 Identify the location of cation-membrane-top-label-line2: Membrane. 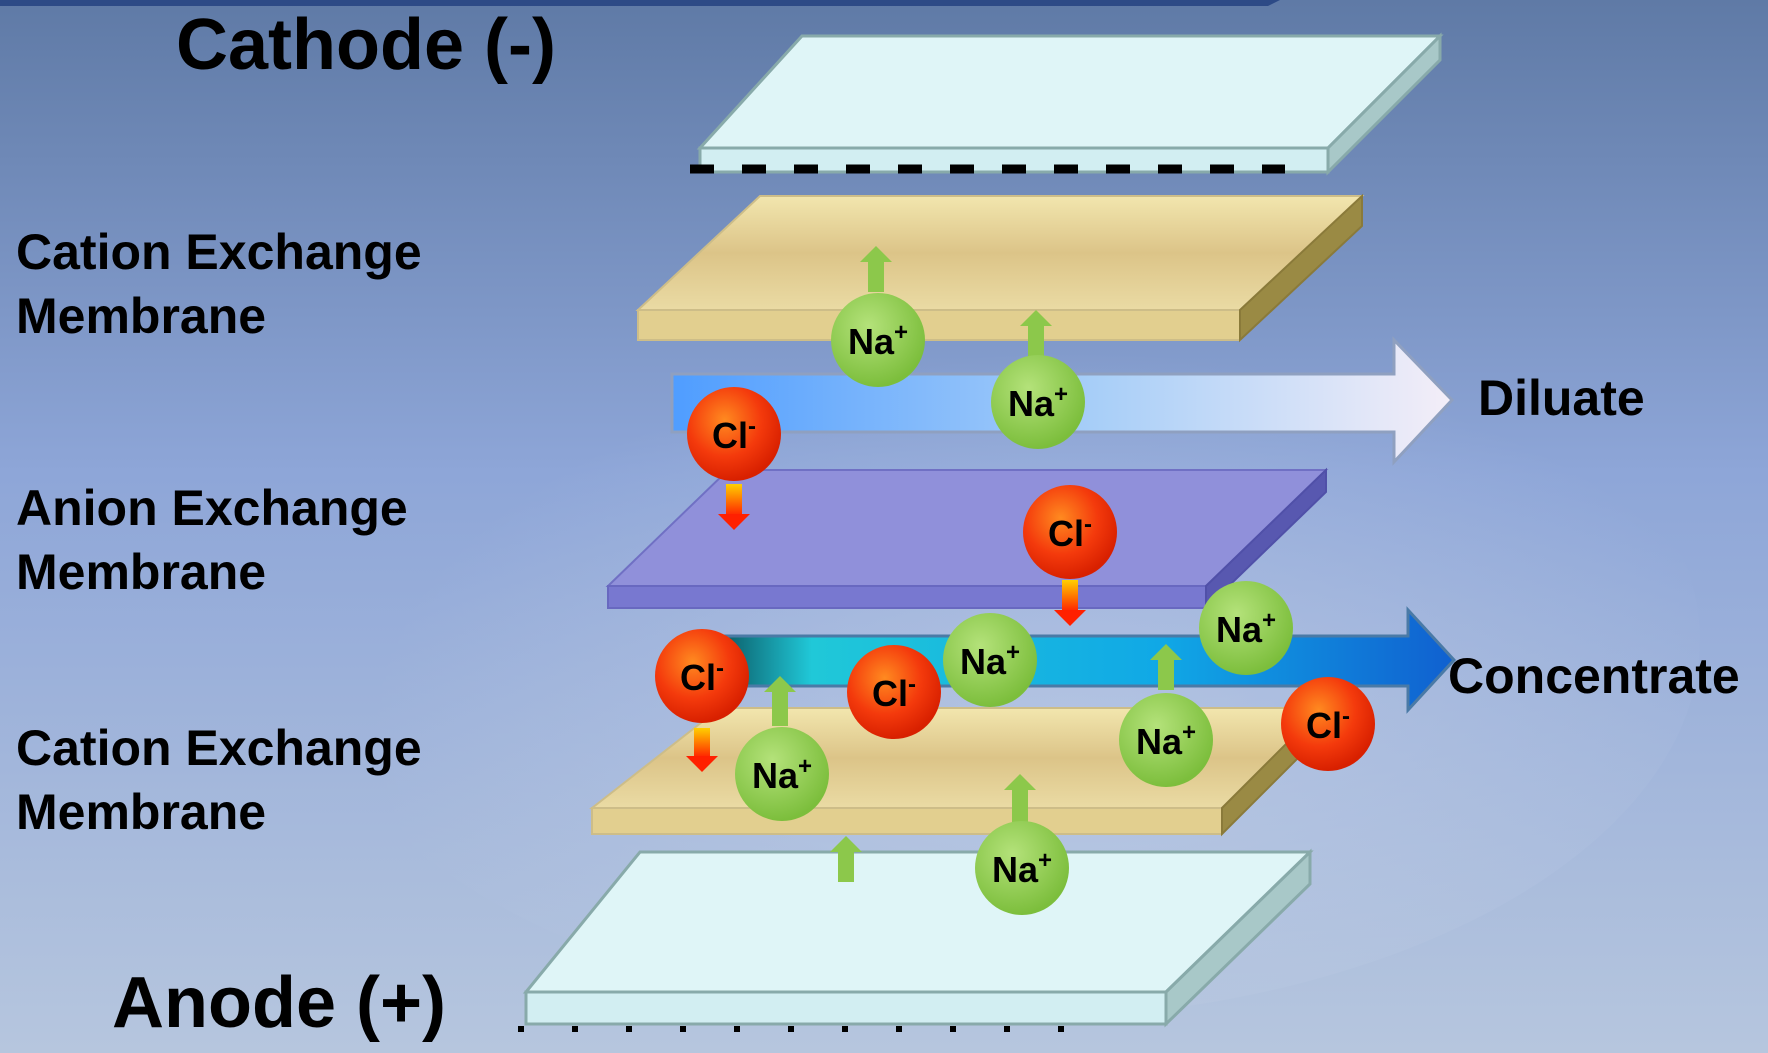
(141, 316).